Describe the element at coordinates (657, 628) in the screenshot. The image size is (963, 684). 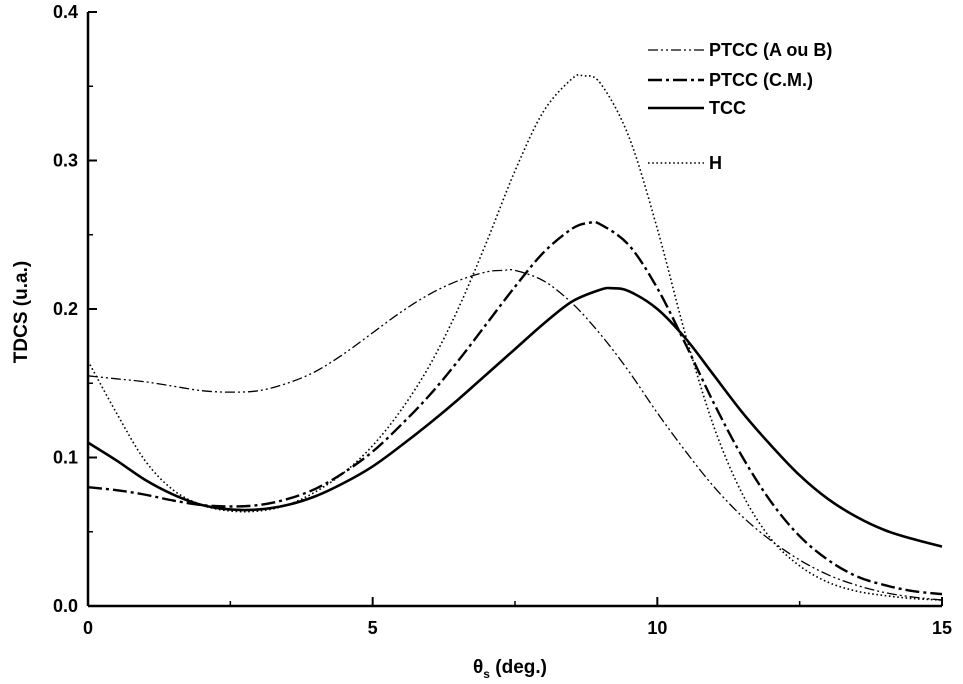
I see `x-tick-label: 10` at that location.